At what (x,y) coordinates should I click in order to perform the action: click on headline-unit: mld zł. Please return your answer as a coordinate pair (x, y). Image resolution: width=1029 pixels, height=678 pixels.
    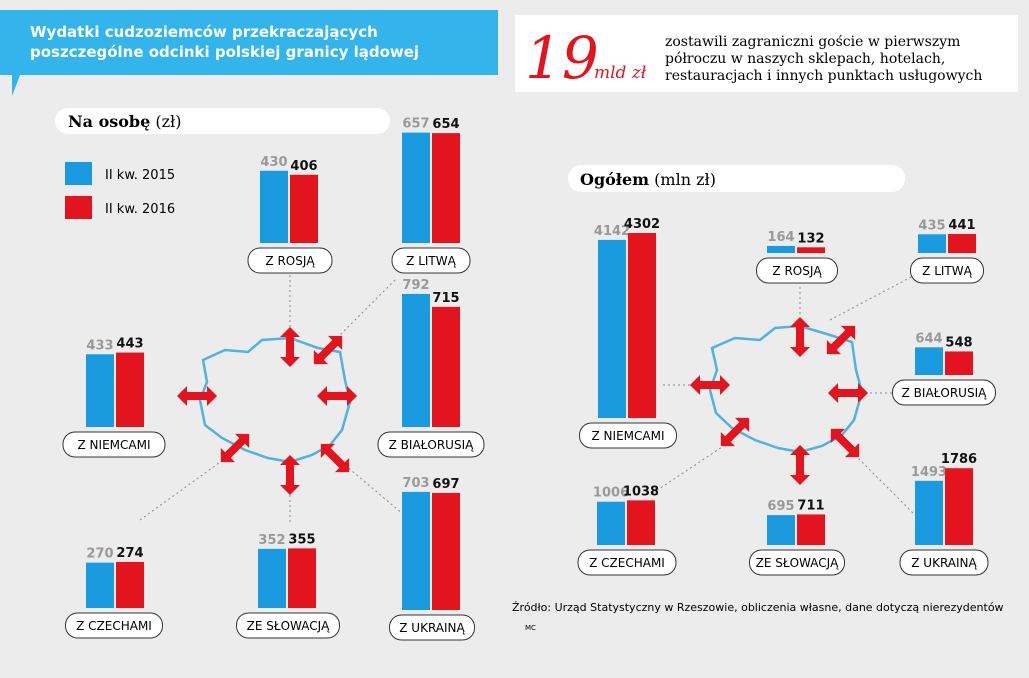
    Looking at the image, I should click on (620, 73).